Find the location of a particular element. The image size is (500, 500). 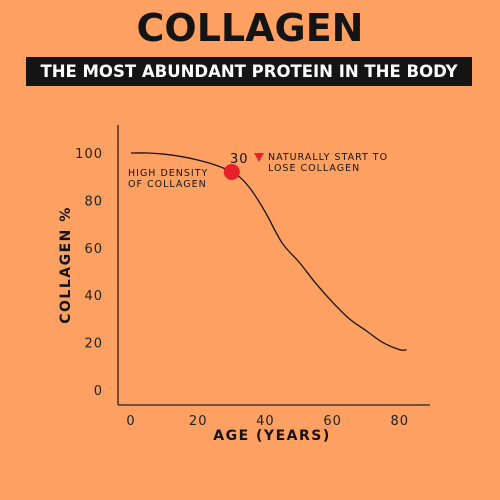

high-density-label-1: HIGH DENSITY is located at coordinates (168, 173).